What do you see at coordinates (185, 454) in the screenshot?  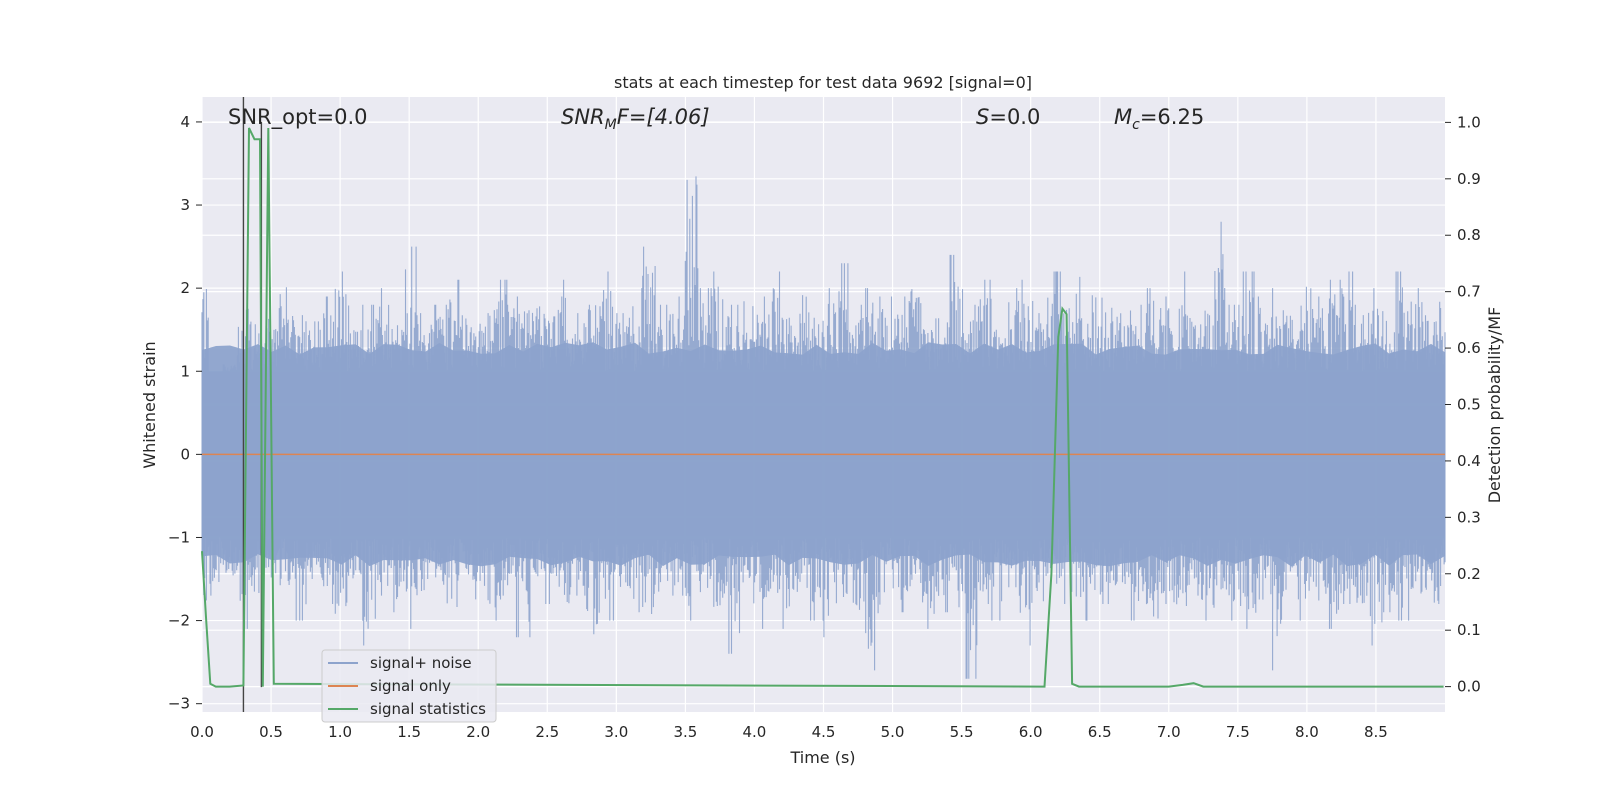 I see `y-left-tick-label: 0` at bounding box center [185, 454].